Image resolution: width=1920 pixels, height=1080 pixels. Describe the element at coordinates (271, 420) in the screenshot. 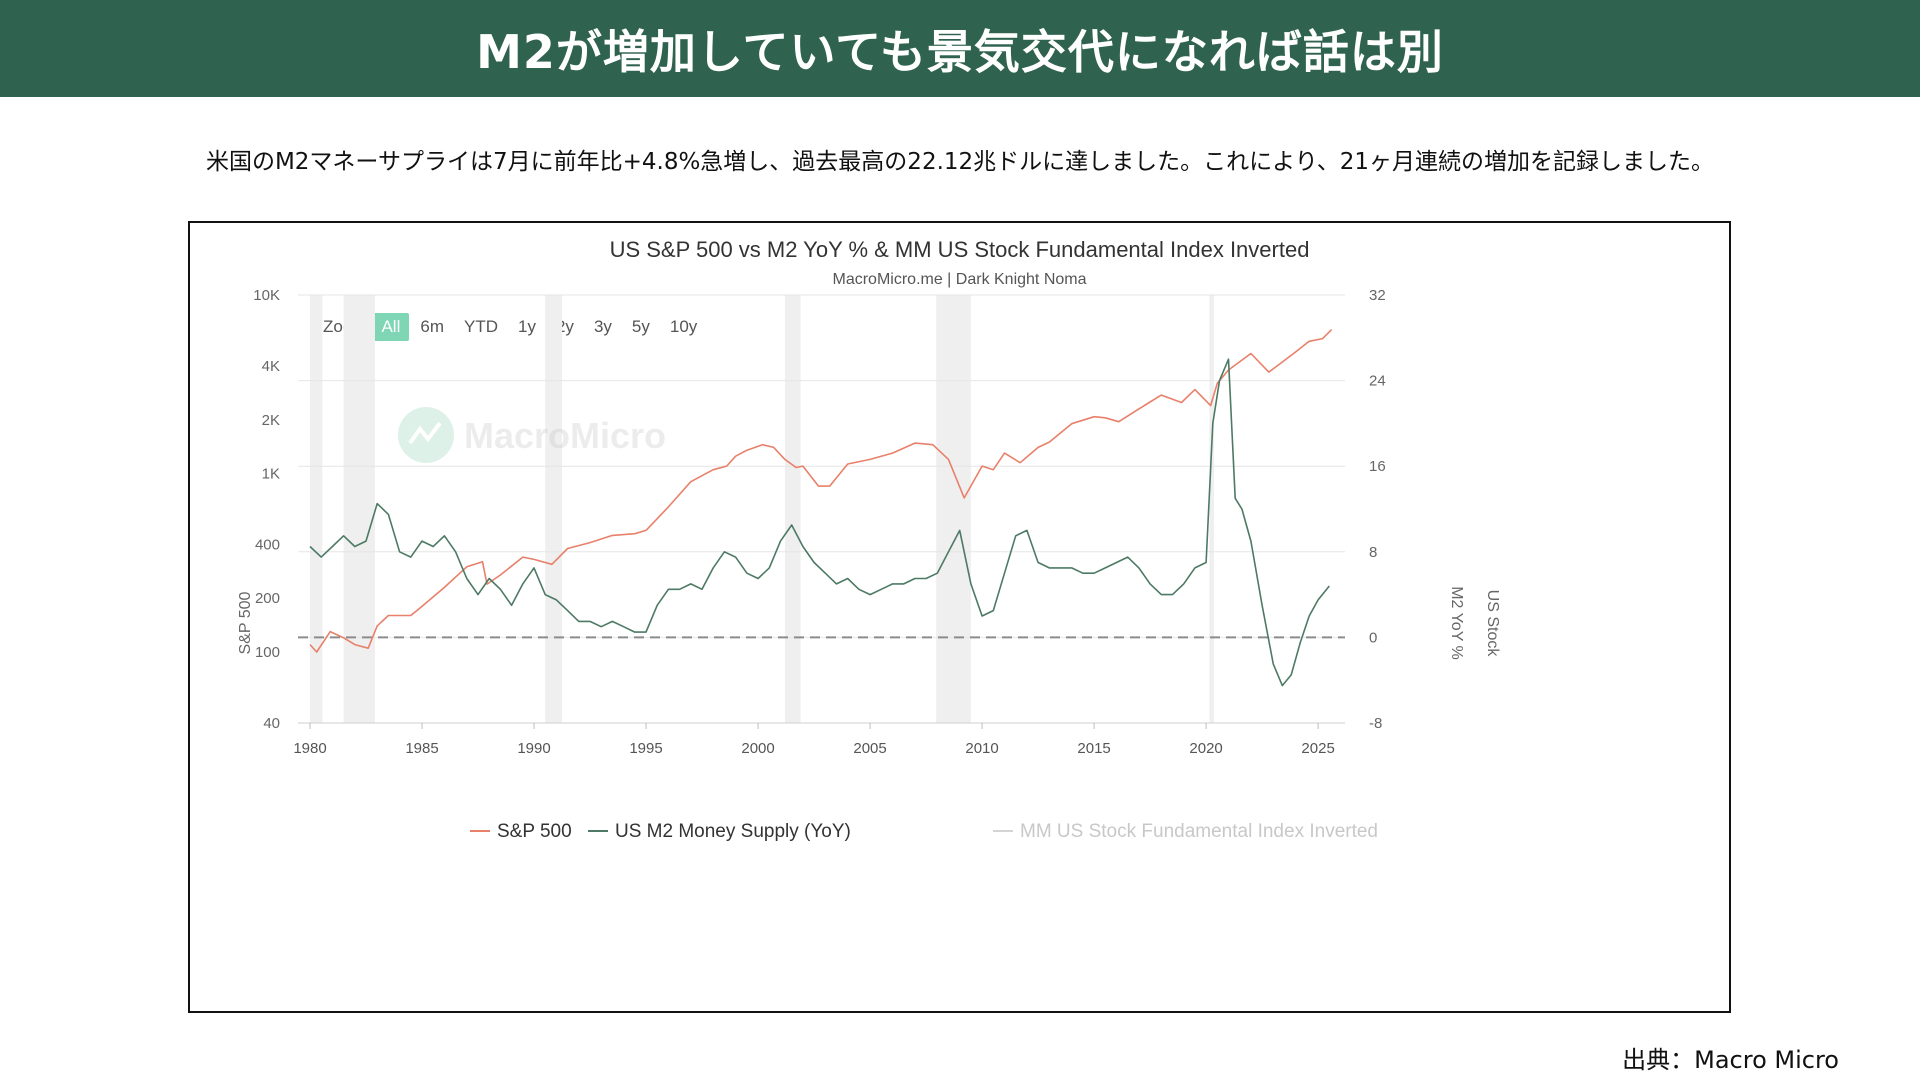

I see `left-tick-label: 2K` at that location.